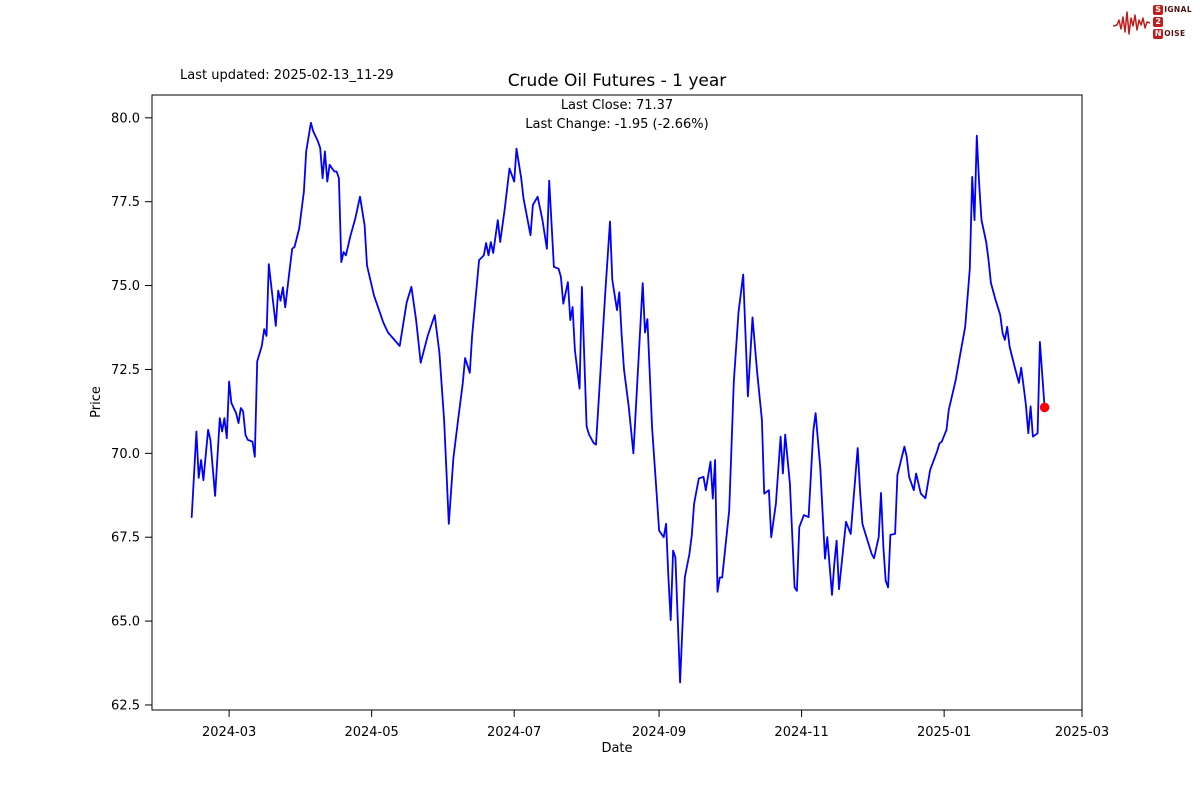 This screenshot has width=1200, height=800. Describe the element at coordinates (125, 622) in the screenshot. I see `y-tick-label: 65.0` at that location.